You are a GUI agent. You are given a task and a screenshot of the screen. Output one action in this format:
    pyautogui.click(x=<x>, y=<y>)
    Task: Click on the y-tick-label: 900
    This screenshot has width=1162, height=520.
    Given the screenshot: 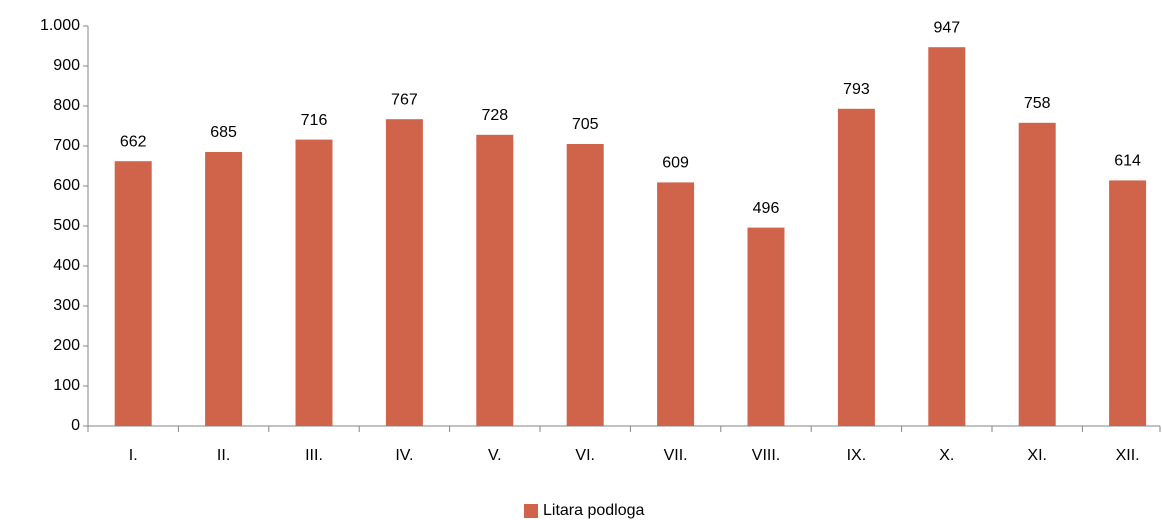 What is the action you would take?
    pyautogui.click(x=66, y=65)
    